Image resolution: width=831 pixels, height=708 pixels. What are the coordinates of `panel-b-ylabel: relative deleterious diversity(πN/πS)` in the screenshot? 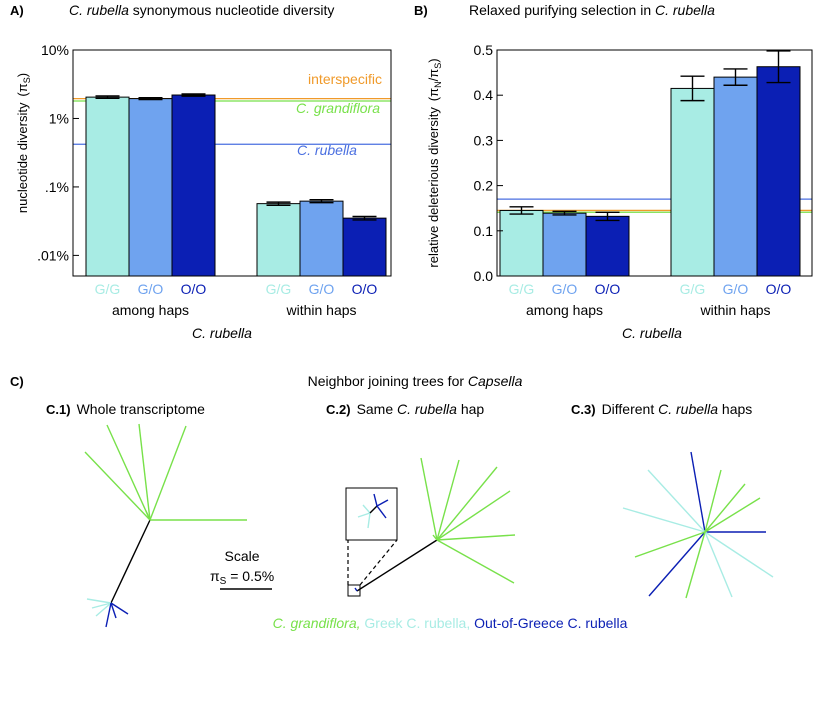 It's located at (434, 162).